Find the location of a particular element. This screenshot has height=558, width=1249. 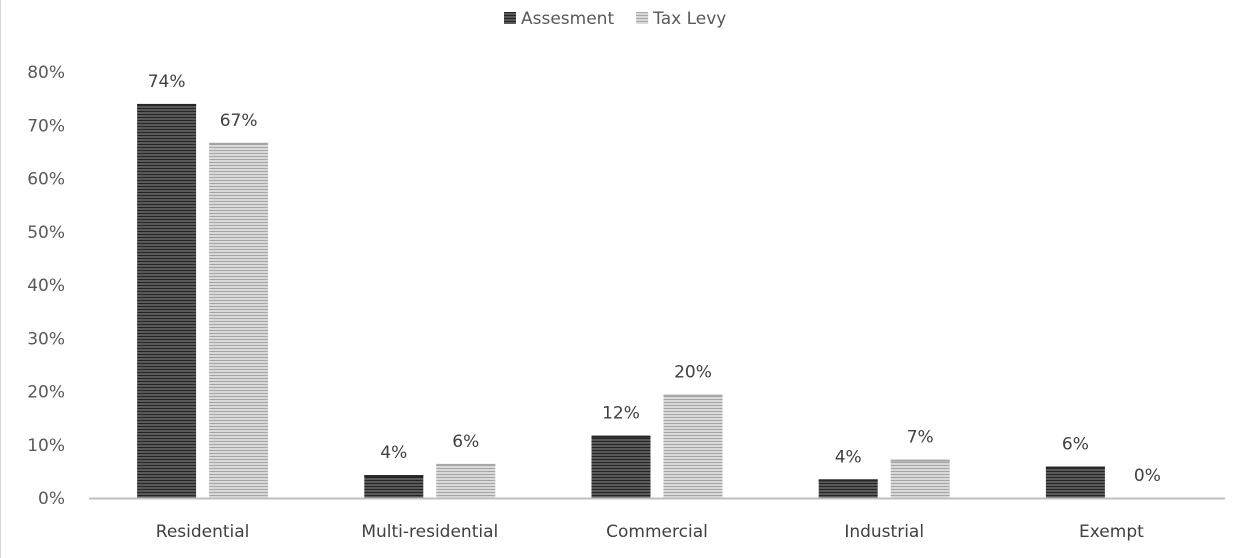

y-tick-label: 20% is located at coordinates (46, 393).